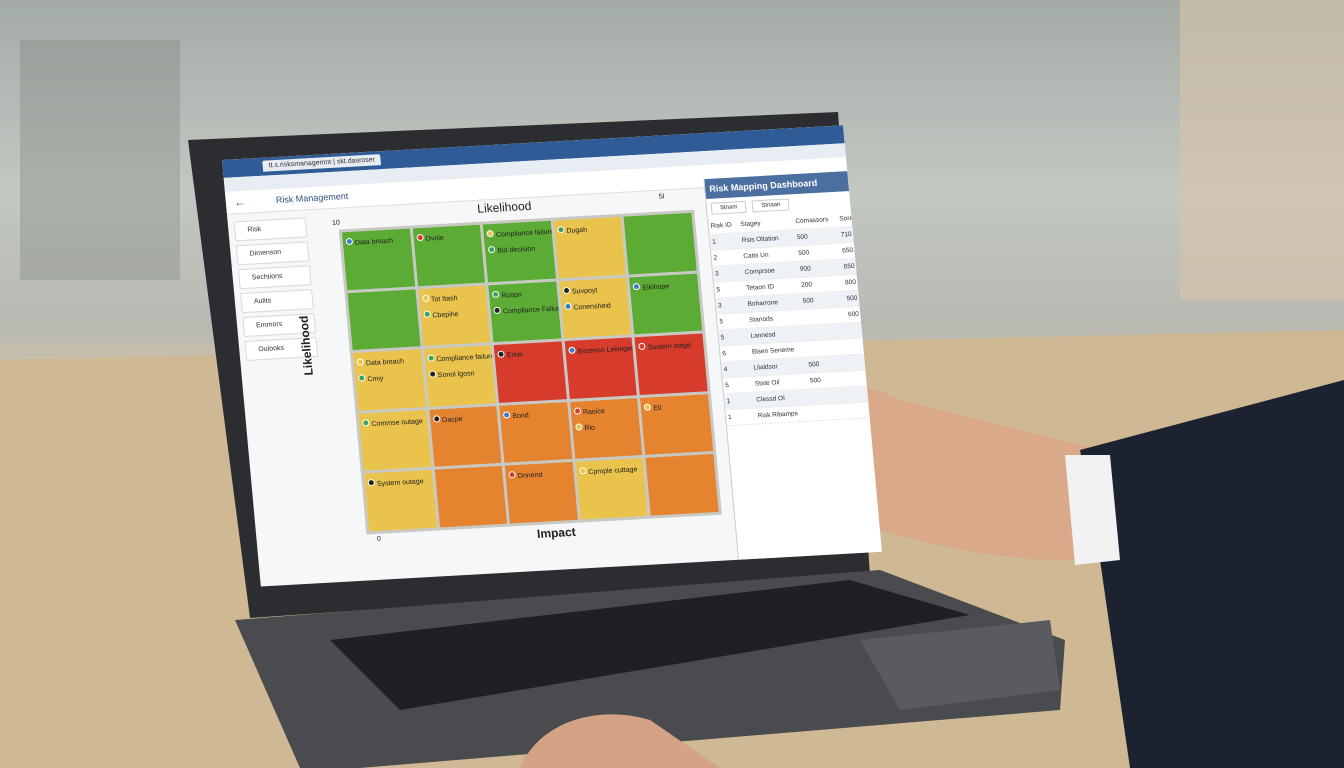 This screenshot has height=768, width=1344. I want to click on risk-item: System outage, so click(398, 482).